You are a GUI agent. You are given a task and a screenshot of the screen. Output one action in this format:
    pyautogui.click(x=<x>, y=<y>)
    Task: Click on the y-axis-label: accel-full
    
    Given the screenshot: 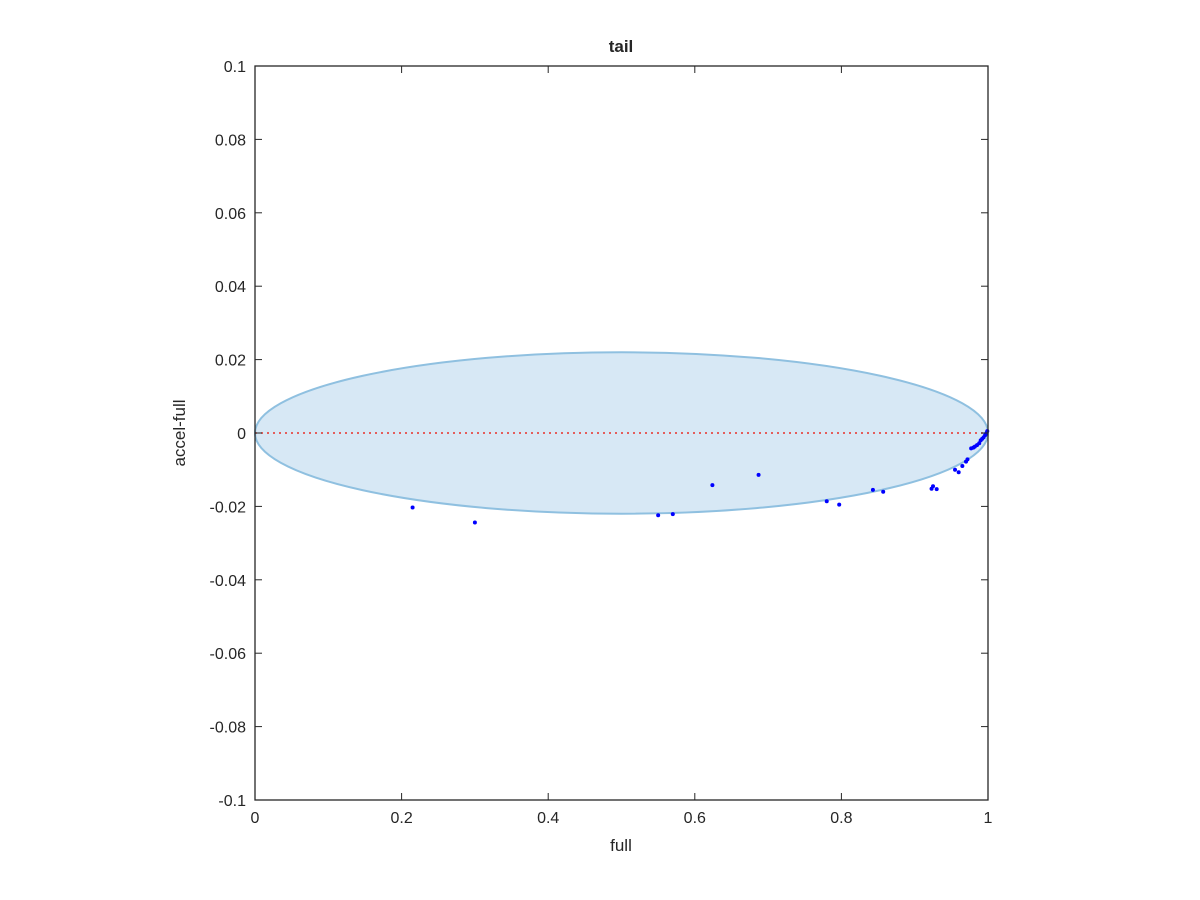 What is the action you would take?
    pyautogui.click(x=179, y=432)
    